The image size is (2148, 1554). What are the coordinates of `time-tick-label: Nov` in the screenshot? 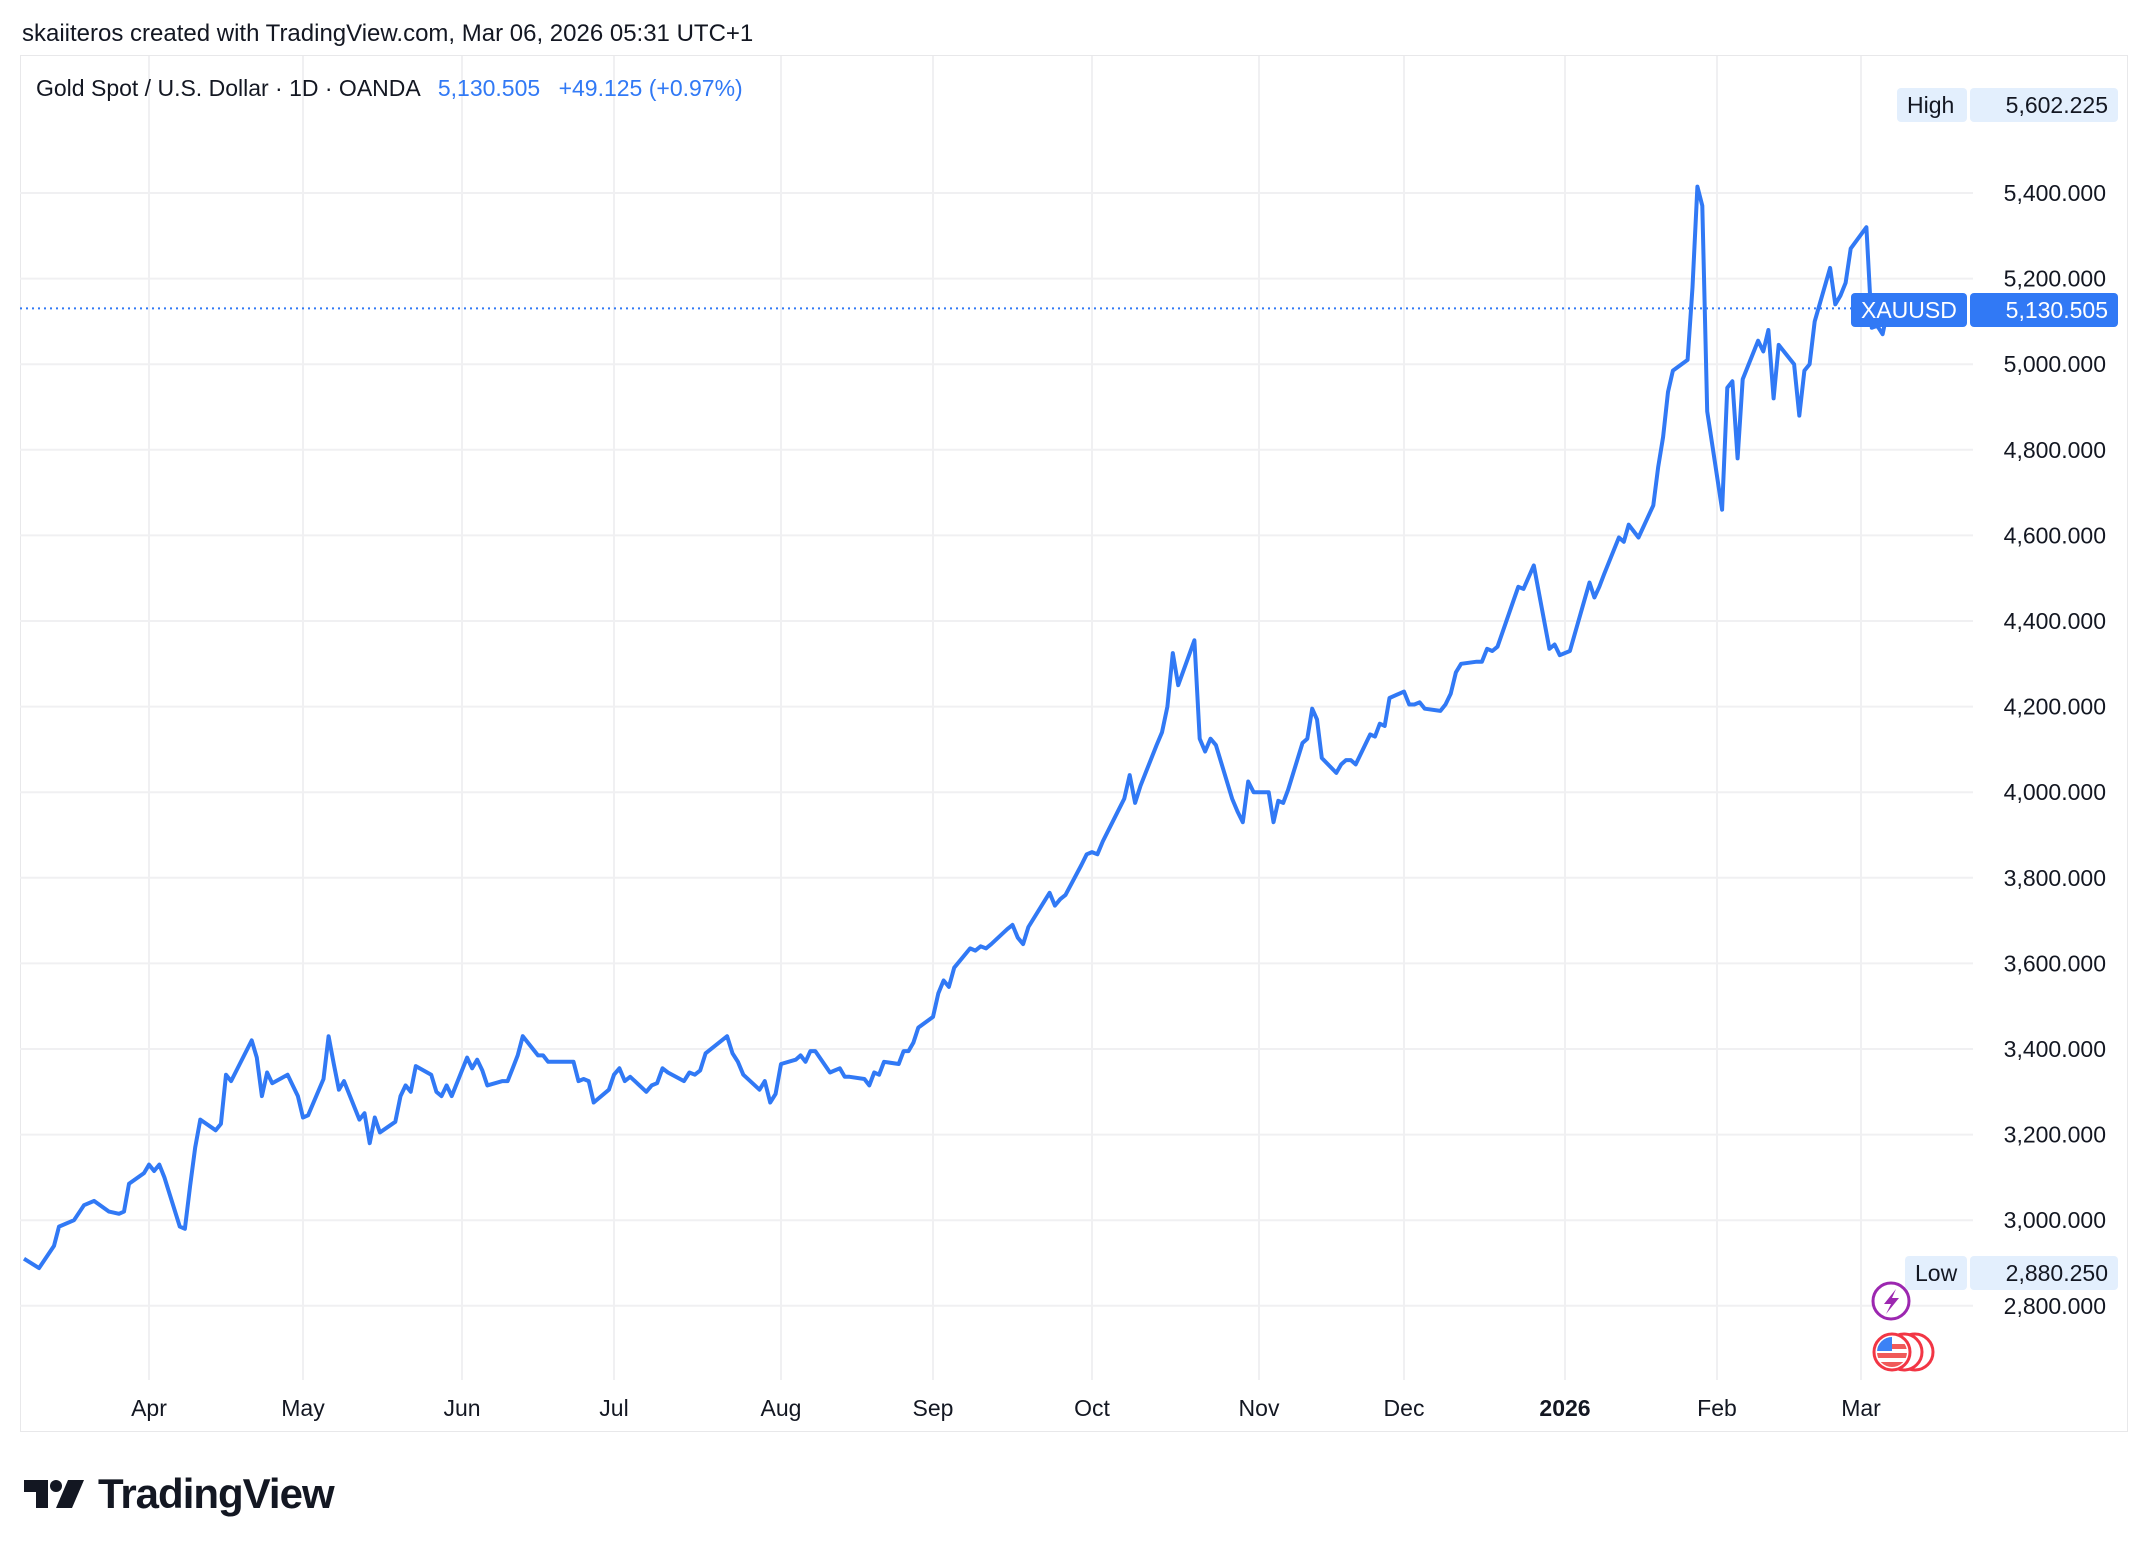 It's located at (1259, 1408).